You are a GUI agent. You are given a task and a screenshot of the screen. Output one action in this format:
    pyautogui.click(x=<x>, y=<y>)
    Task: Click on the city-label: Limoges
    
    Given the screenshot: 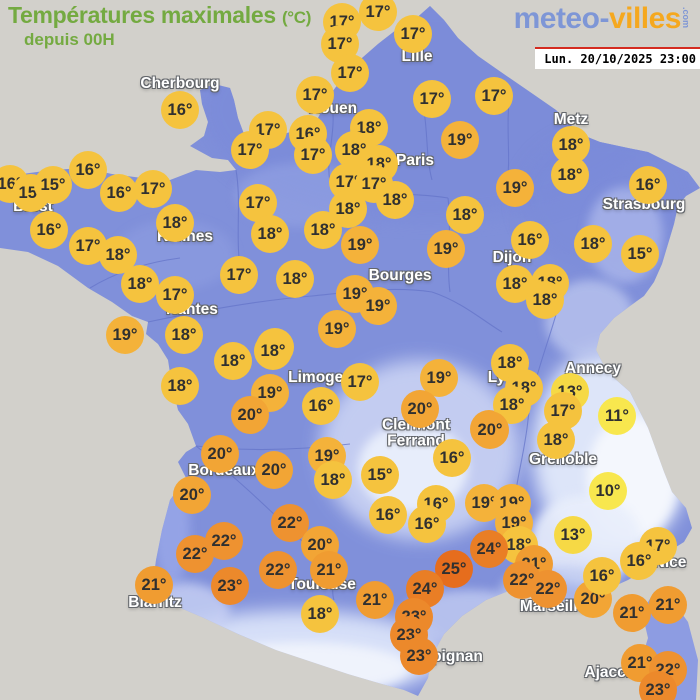 What is the action you would take?
    pyautogui.click(x=320, y=377)
    